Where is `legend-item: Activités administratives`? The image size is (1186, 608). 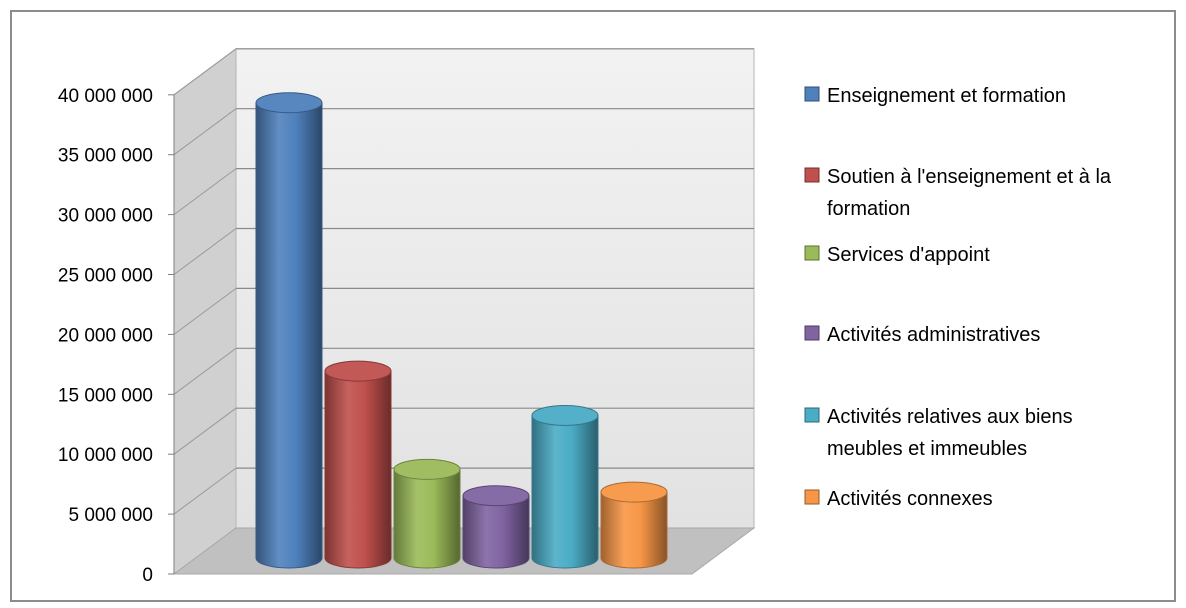
legend-item: Activités administratives is located at coordinates (922, 335).